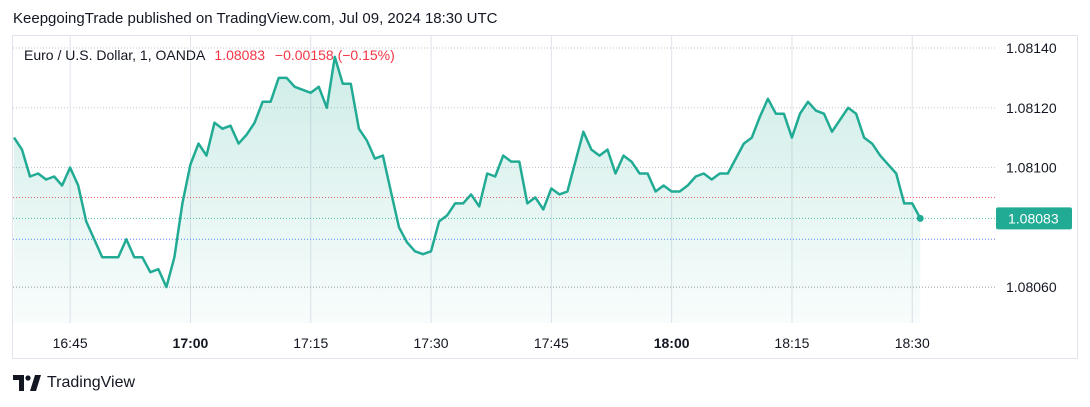  I want to click on last-price-tag: 1.08083, so click(994, 218).